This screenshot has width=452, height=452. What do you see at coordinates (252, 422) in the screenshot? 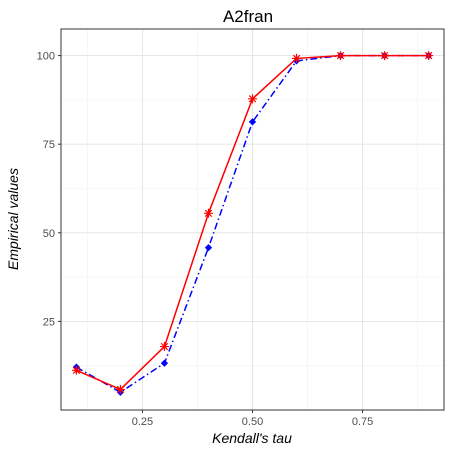
I see `x-tick-label: 0.50` at bounding box center [252, 422].